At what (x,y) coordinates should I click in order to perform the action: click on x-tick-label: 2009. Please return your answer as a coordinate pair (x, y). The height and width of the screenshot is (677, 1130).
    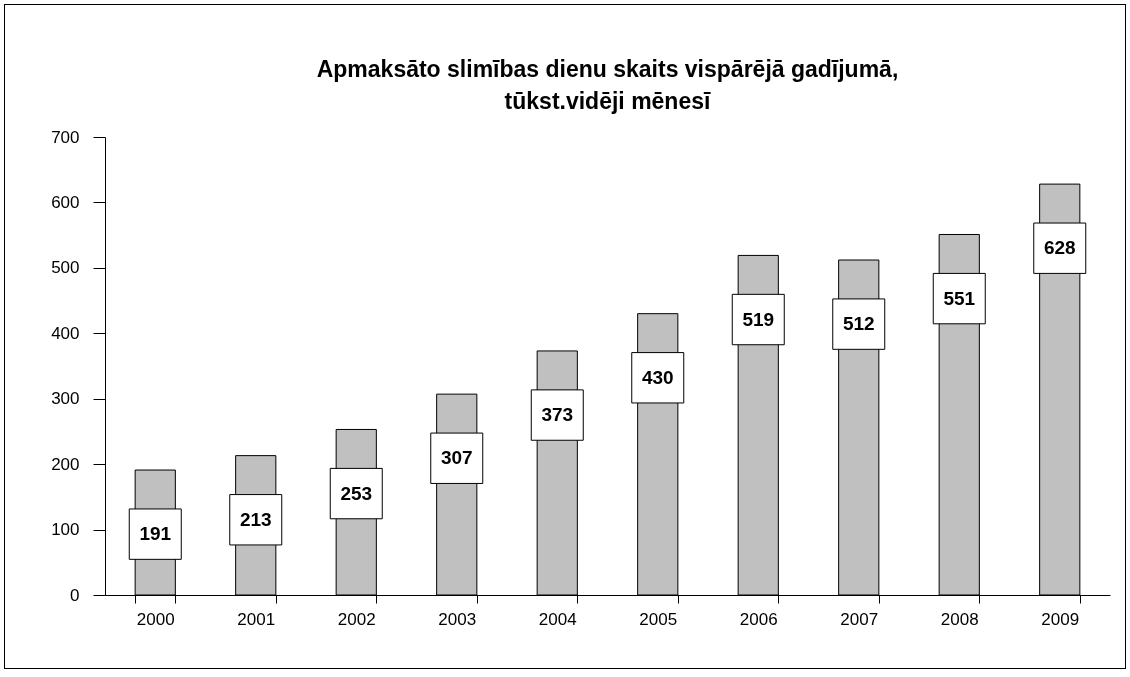
    Looking at the image, I should click on (1060, 619).